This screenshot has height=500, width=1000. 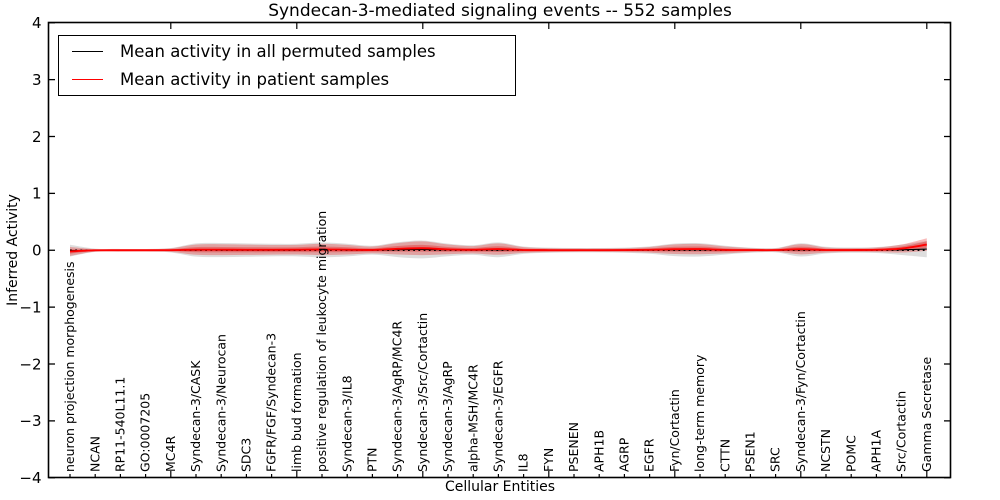 What do you see at coordinates (30, 478) in the screenshot?
I see `y-tick-label: −4` at bounding box center [30, 478].